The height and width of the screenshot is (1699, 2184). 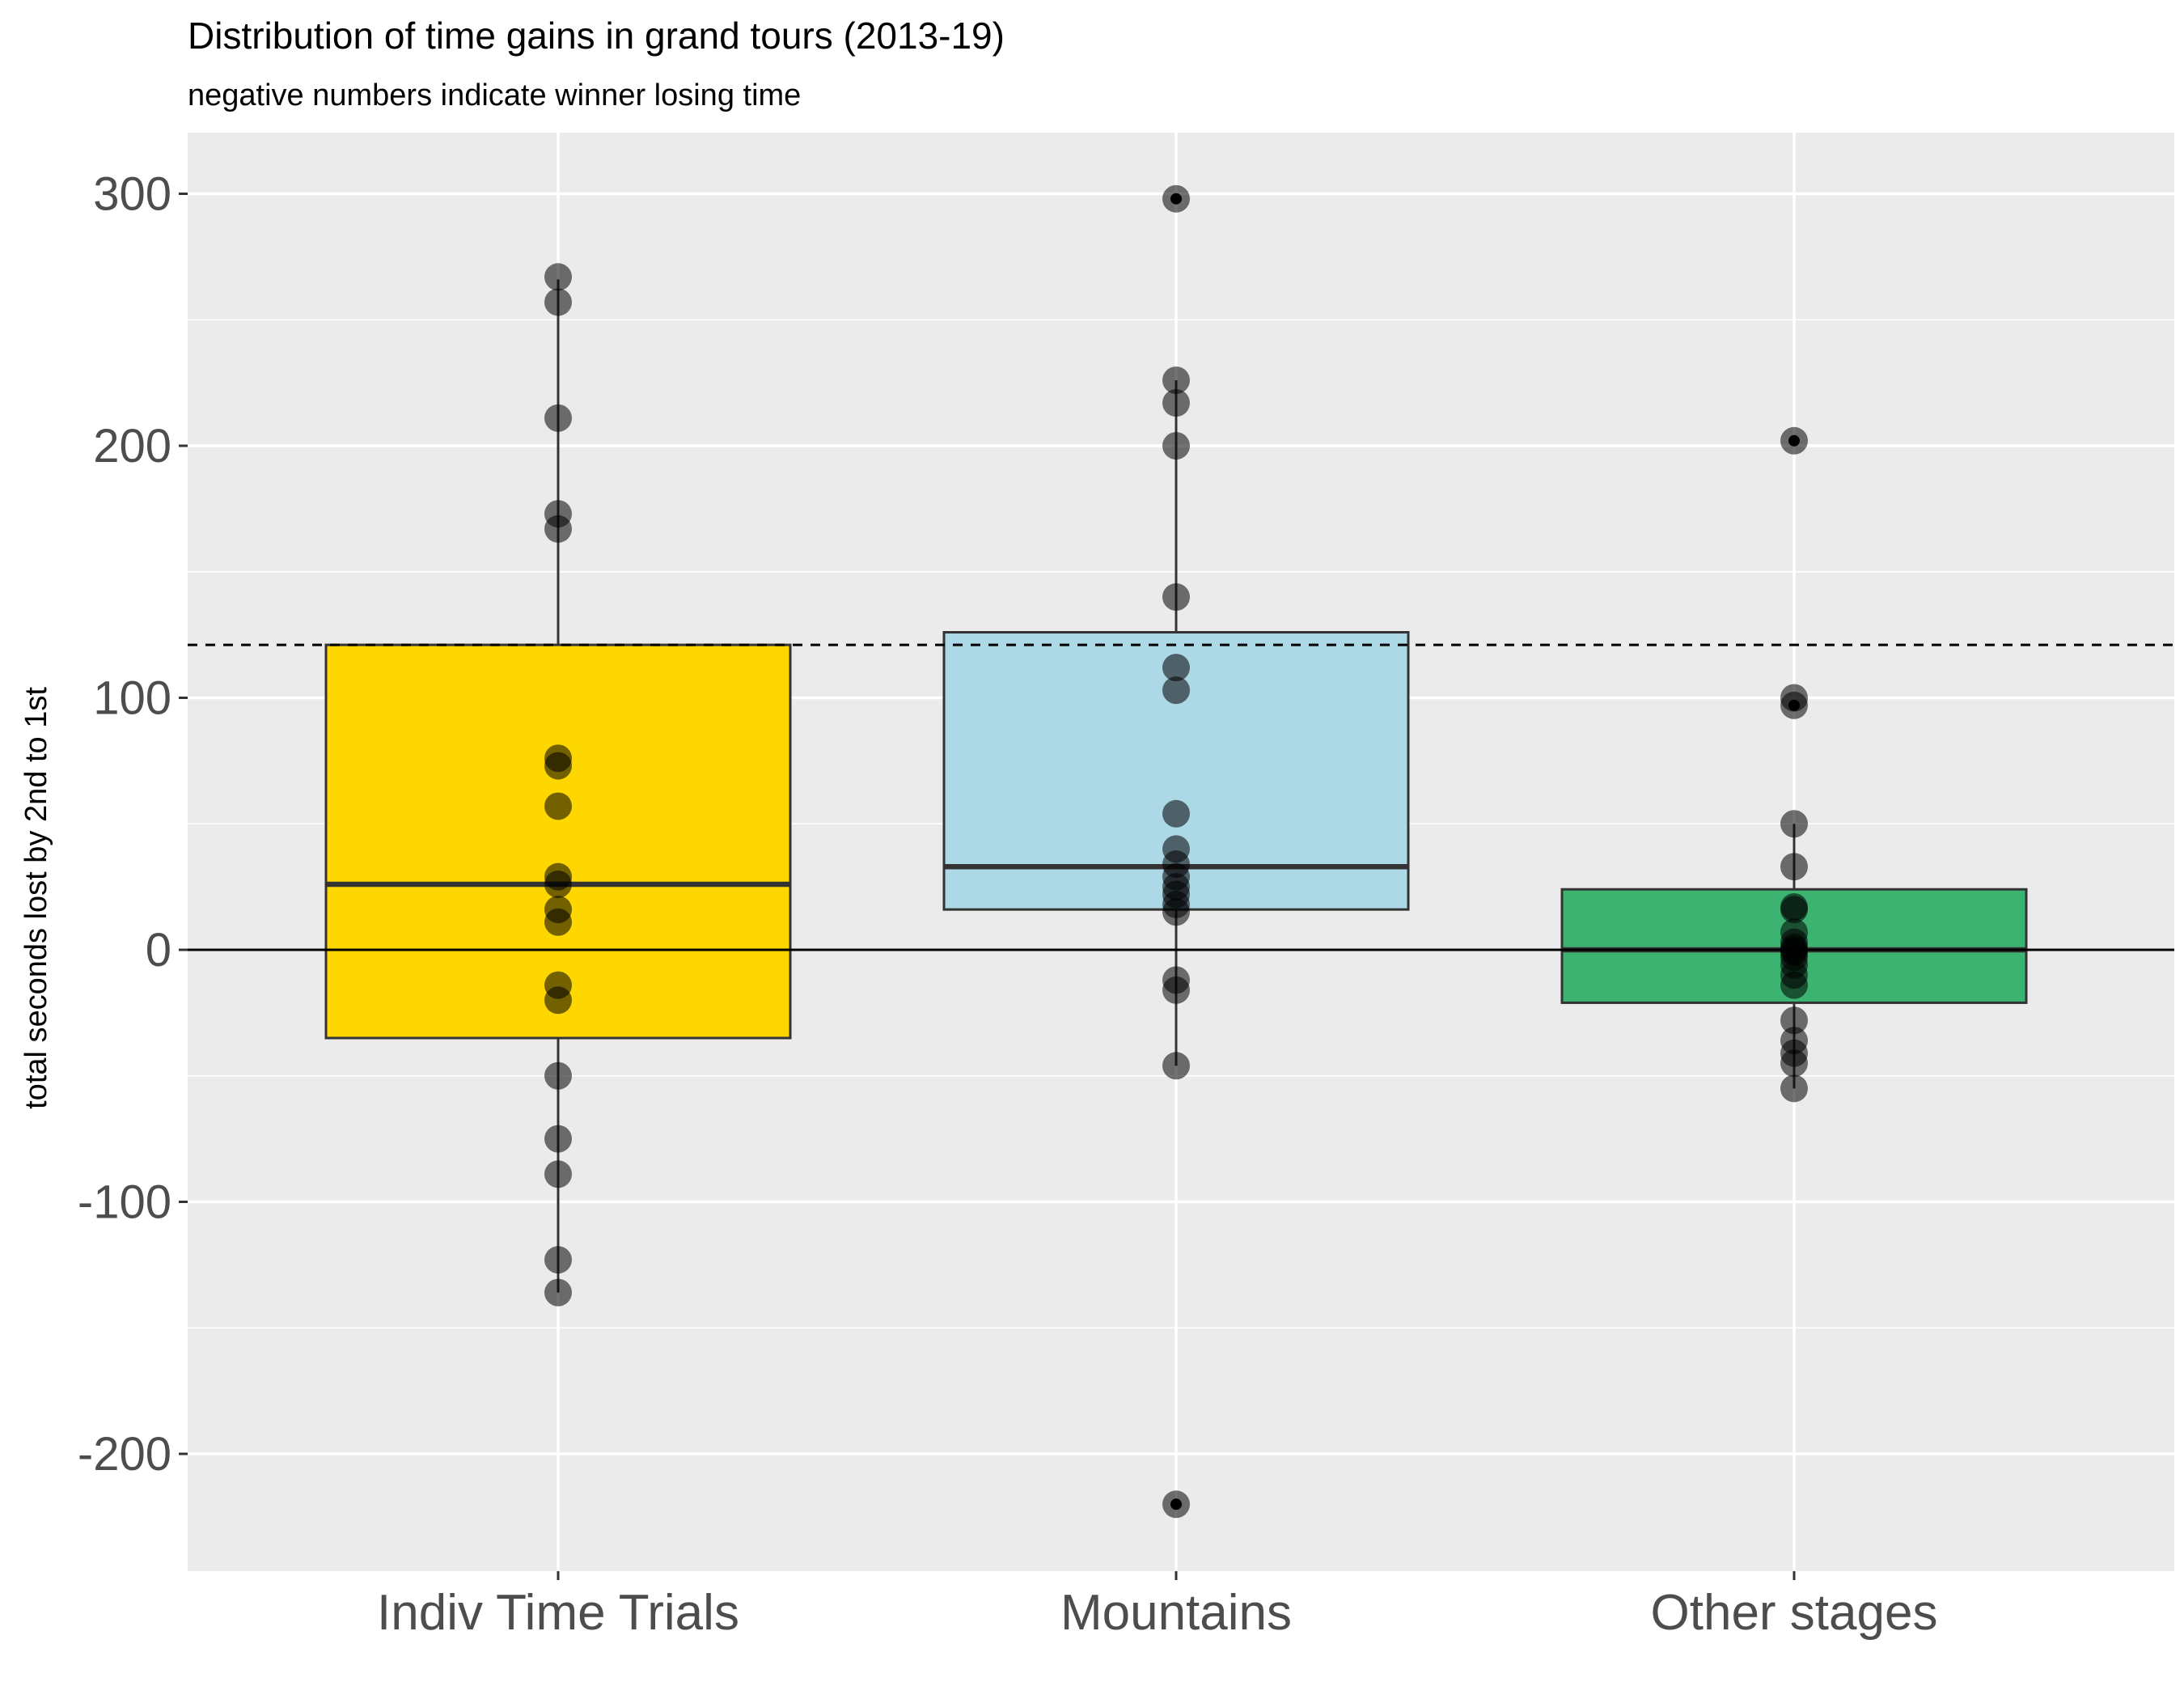 I want to click on y-axis-label: total seconds lost by 2nd to 1st, so click(x=36, y=898).